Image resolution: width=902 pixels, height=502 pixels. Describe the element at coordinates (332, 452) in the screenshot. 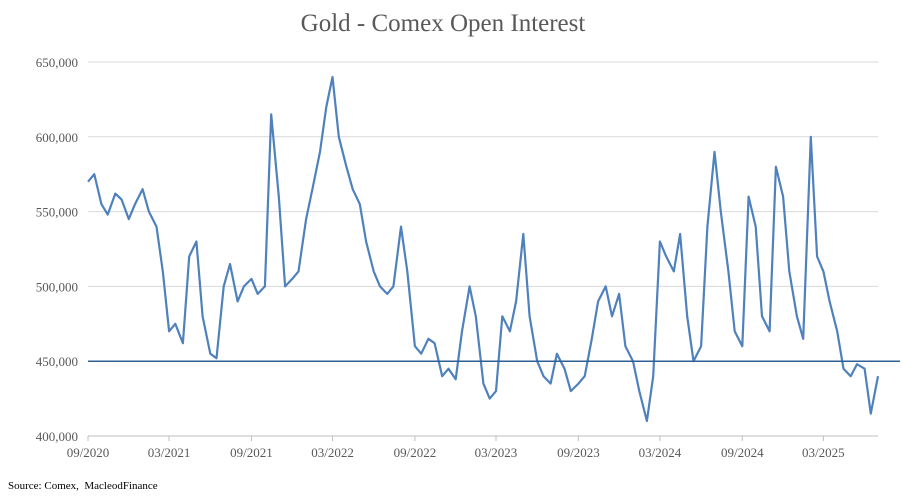

I see `x-tick-label: 03/2022` at that location.